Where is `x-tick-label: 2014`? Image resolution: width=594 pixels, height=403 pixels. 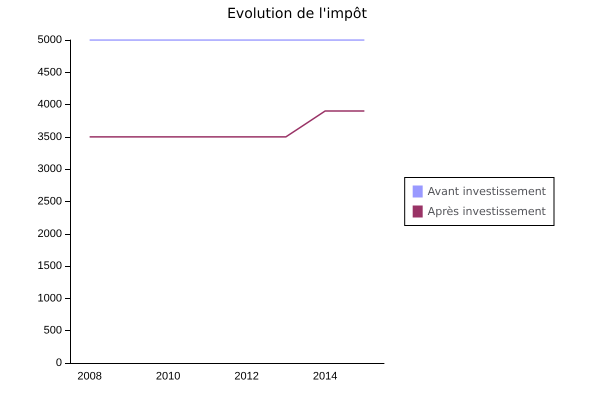
x-tick-label: 2014 is located at coordinates (325, 376).